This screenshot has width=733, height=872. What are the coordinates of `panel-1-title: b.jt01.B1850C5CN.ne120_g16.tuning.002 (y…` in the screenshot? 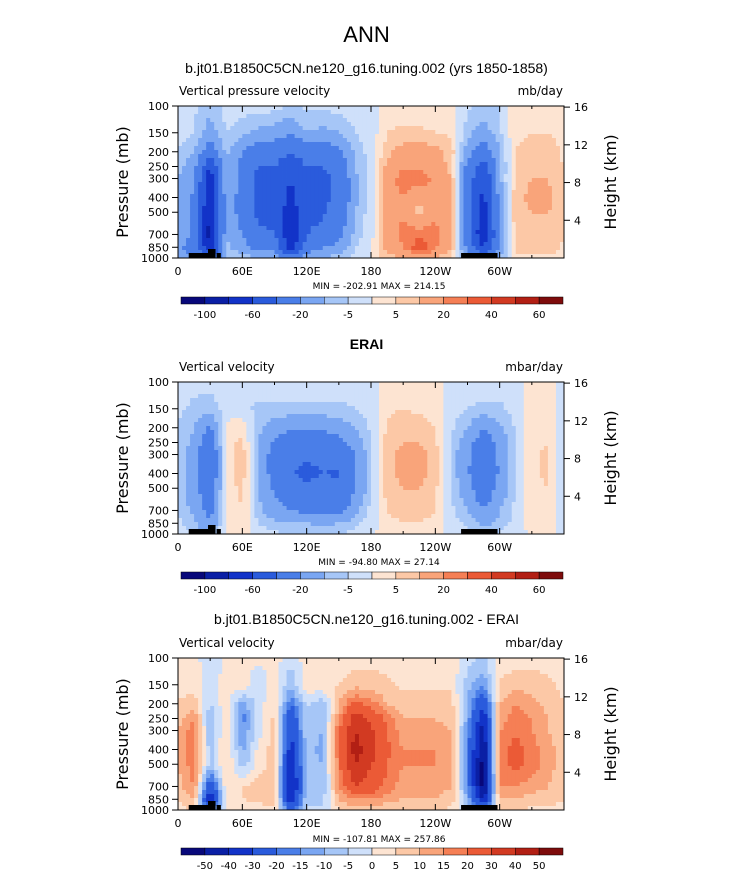 It's located at (366, 68).